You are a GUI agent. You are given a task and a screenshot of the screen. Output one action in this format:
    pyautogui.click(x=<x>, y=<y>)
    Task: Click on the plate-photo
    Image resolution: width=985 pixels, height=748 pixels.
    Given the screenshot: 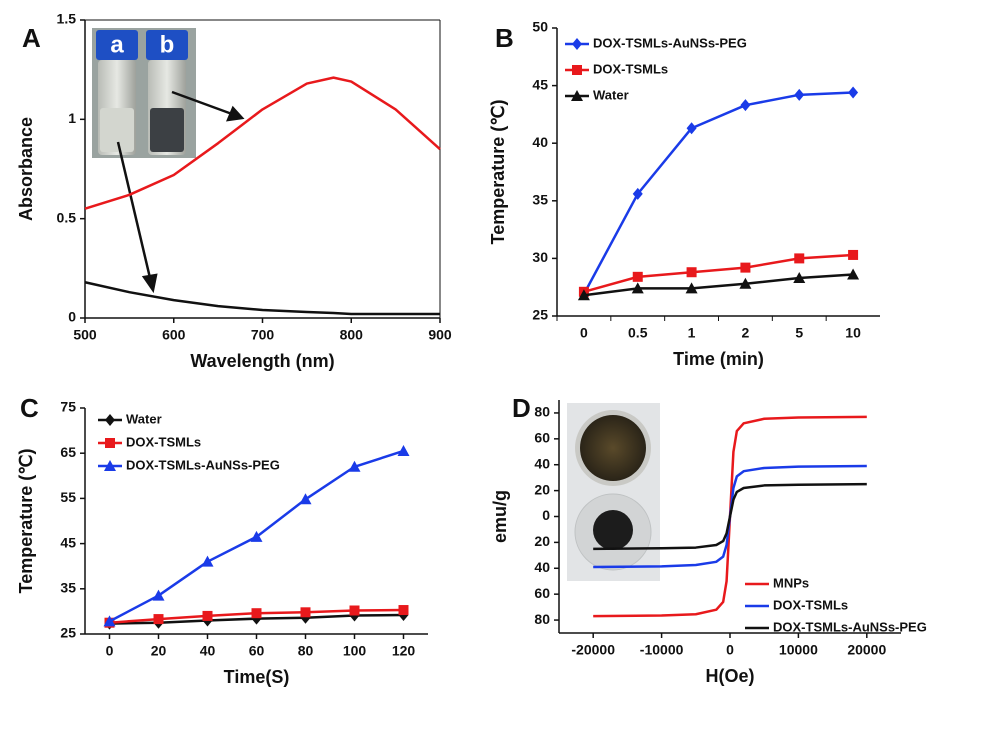 What is the action you would take?
    pyautogui.click(x=613, y=492)
    